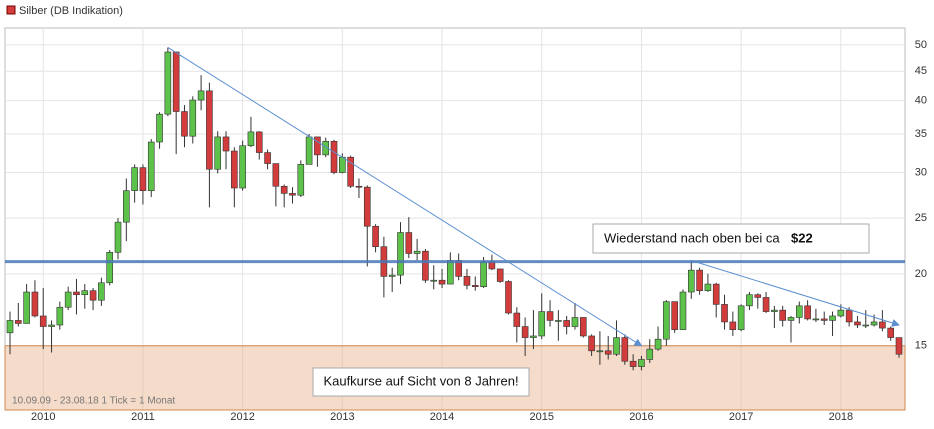 Image resolution: width=934 pixels, height=429 pixels. What do you see at coordinates (921, 45) in the screenshot?
I see `y-tick-label: 50` at bounding box center [921, 45].